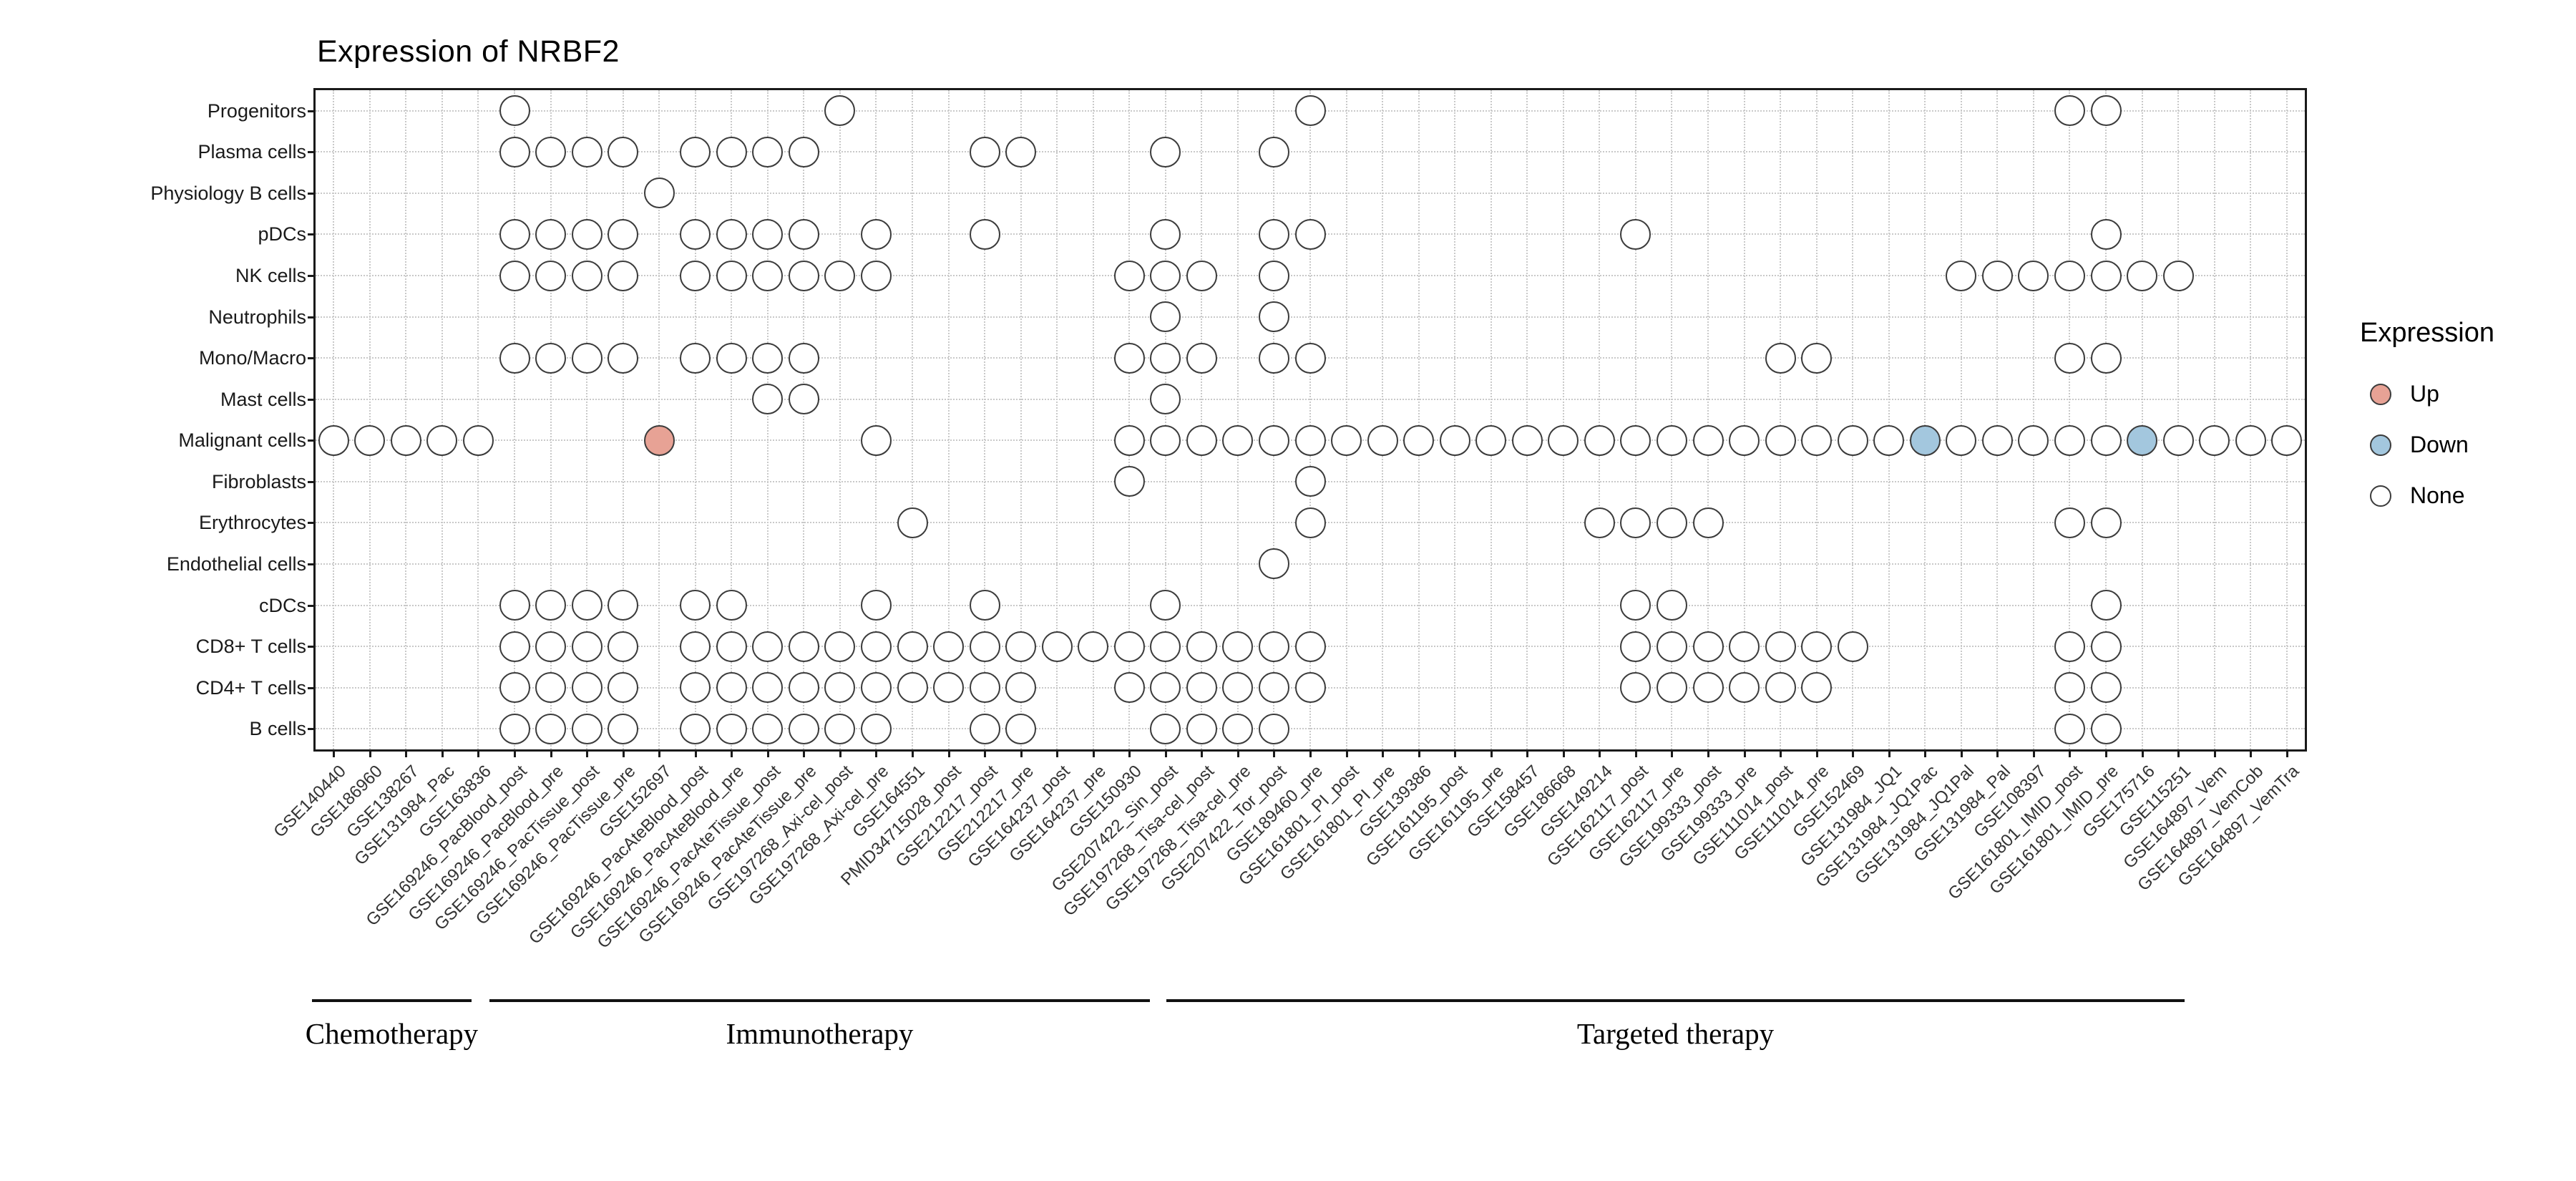 The height and width of the screenshot is (1181, 2576). Describe the element at coordinates (392, 1000) in the screenshot. I see `therapy-group-underline` at that location.